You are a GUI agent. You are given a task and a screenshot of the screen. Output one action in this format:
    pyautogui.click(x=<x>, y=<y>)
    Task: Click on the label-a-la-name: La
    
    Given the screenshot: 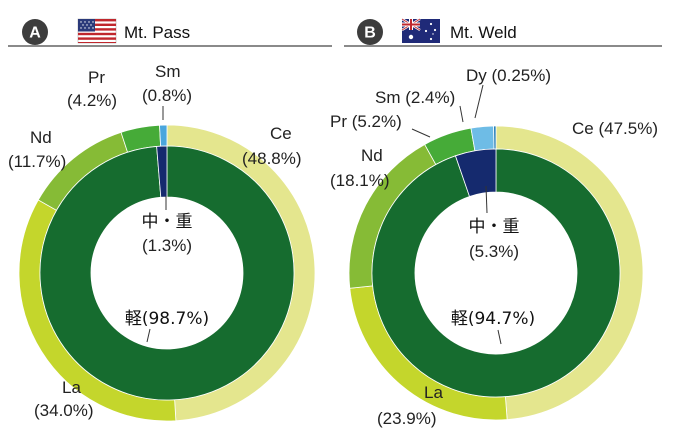 What is the action you would take?
    pyautogui.click(x=71, y=387)
    